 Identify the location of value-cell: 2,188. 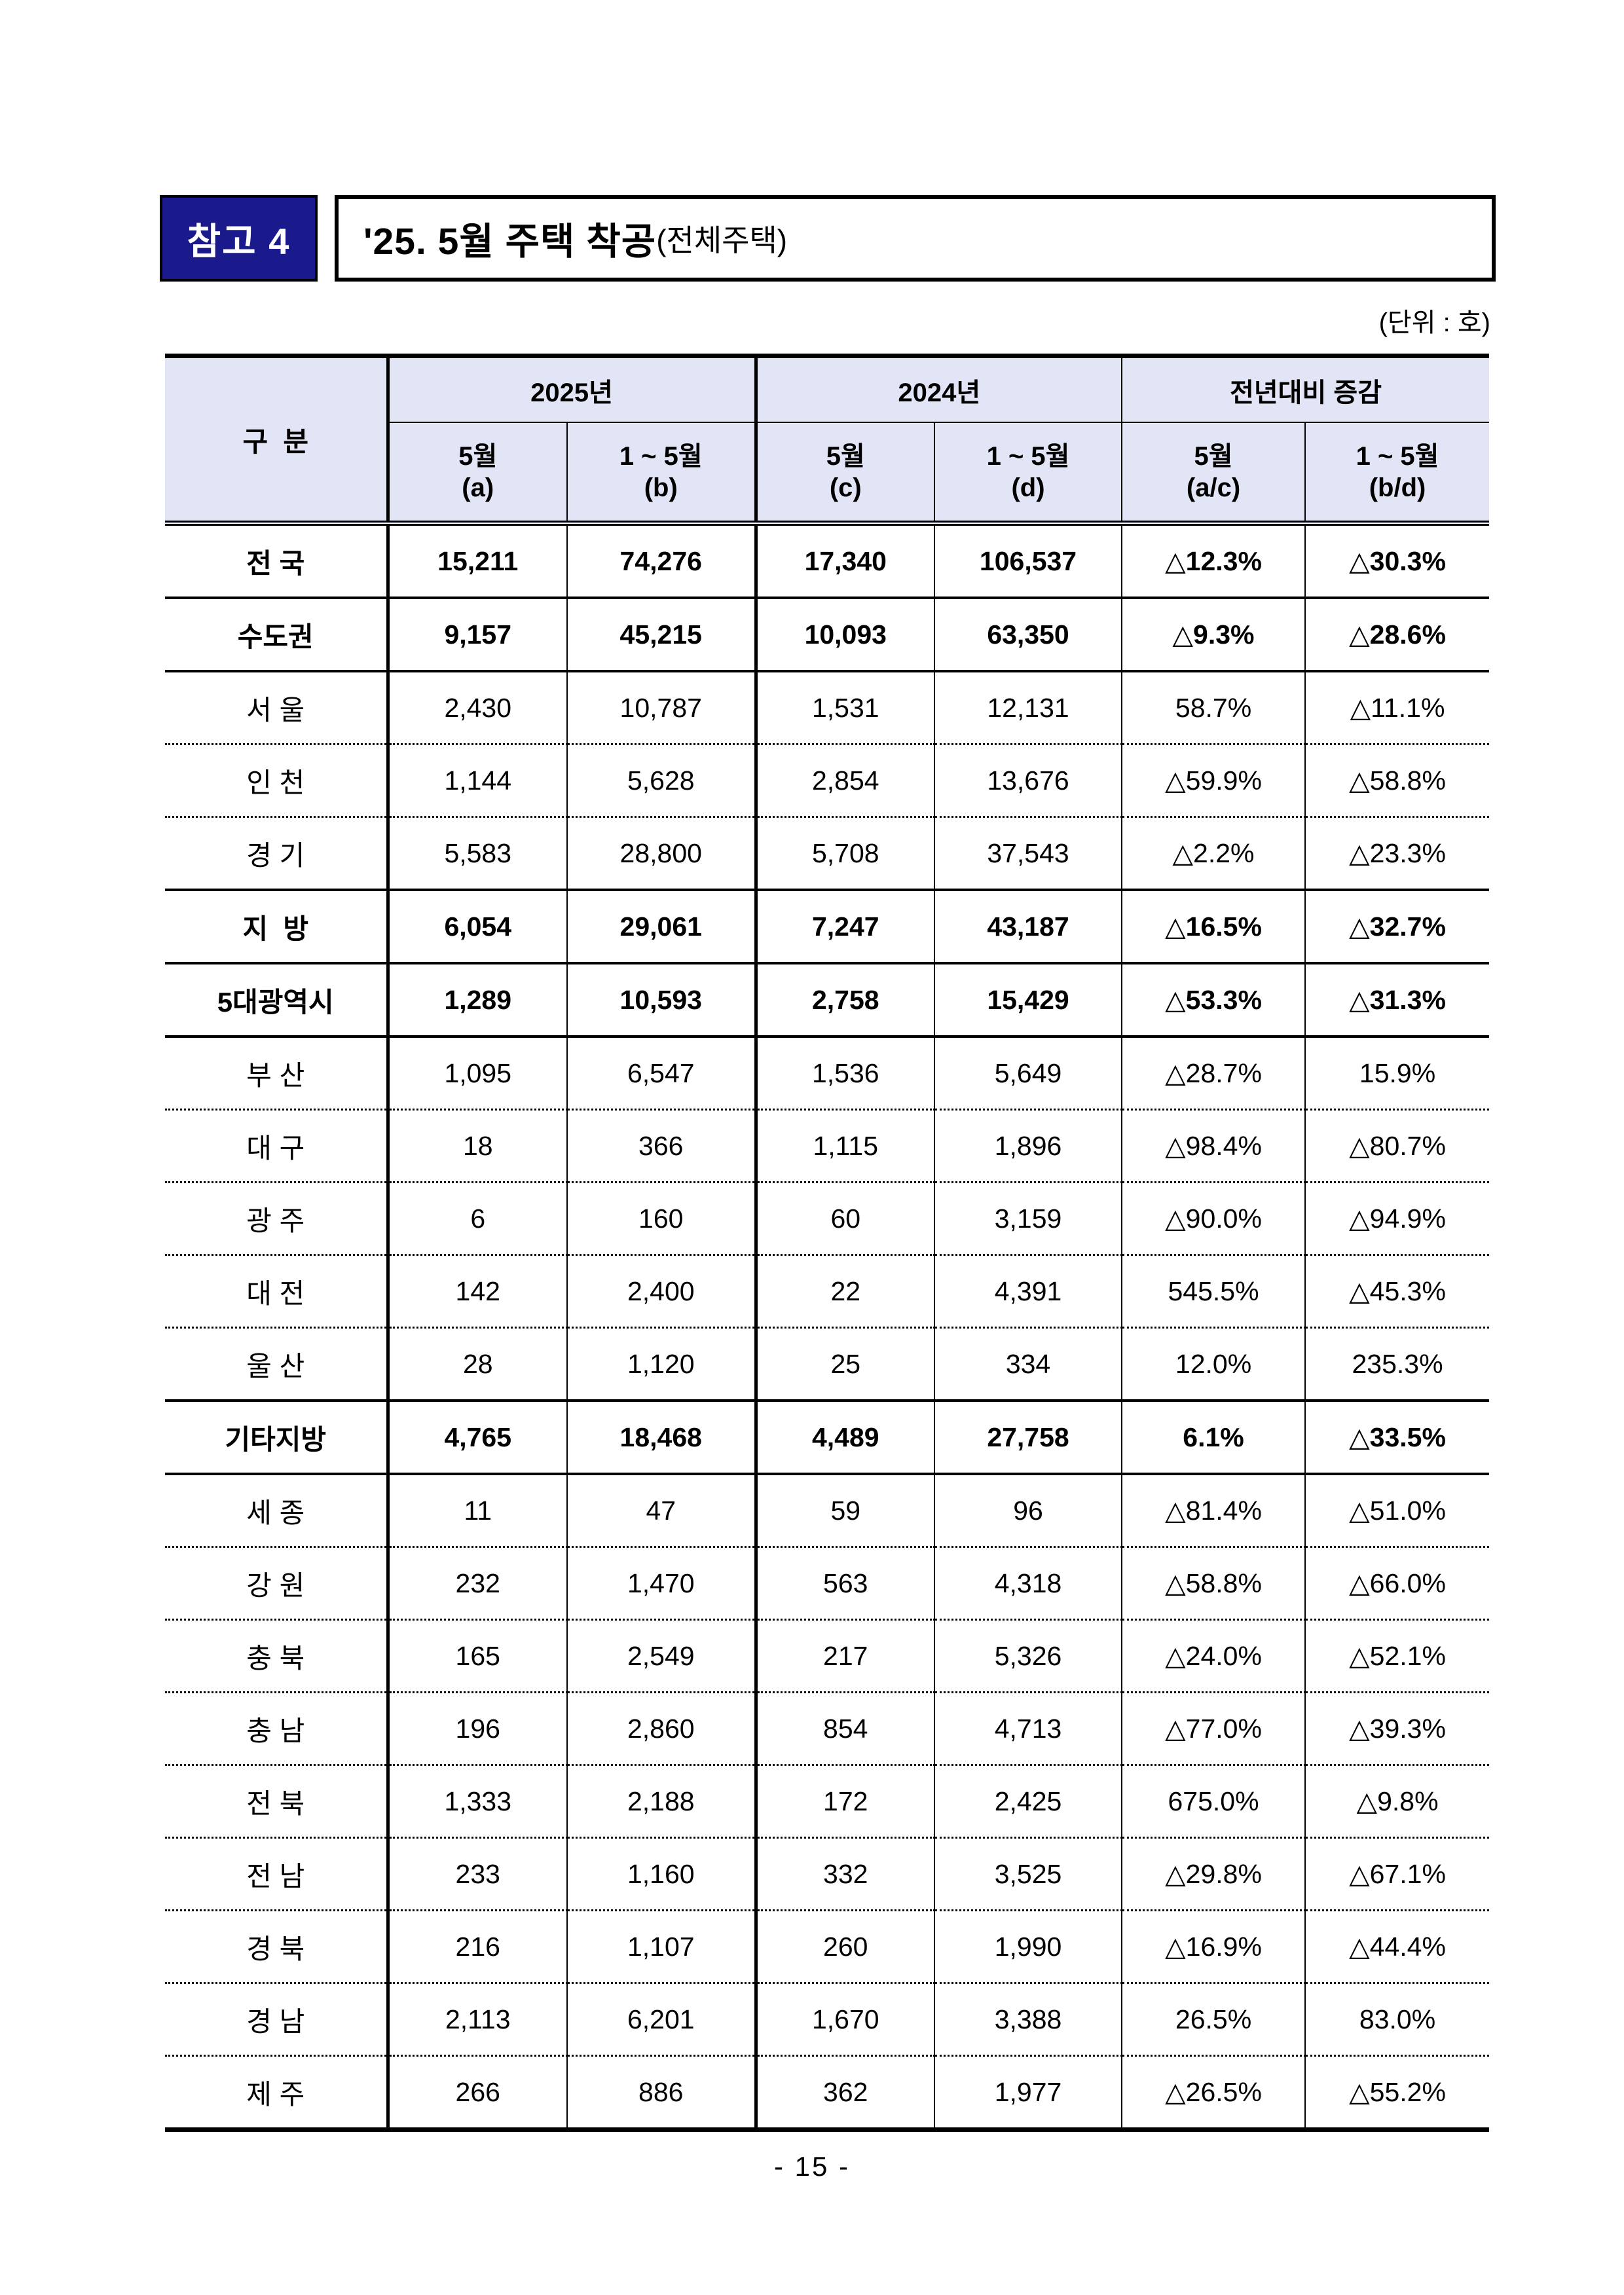
(662, 1802).